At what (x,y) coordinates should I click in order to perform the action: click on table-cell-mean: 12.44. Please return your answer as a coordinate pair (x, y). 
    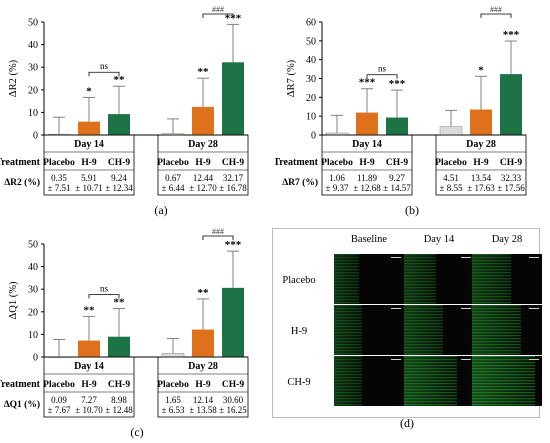
    Looking at the image, I should click on (203, 178).